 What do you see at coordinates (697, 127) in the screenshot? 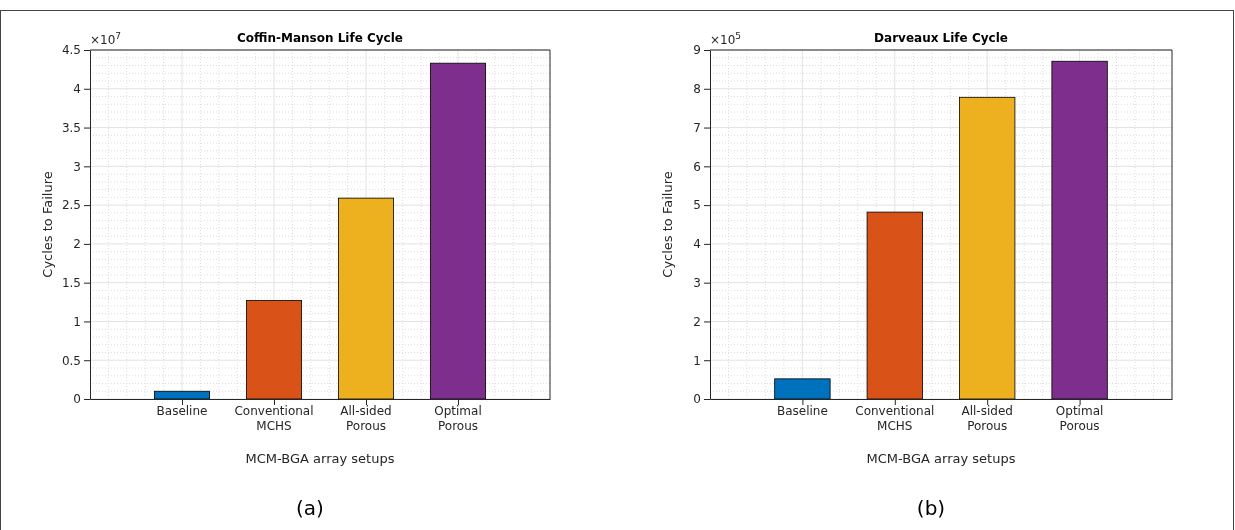
I see `y-tick-label: 7` at bounding box center [697, 127].